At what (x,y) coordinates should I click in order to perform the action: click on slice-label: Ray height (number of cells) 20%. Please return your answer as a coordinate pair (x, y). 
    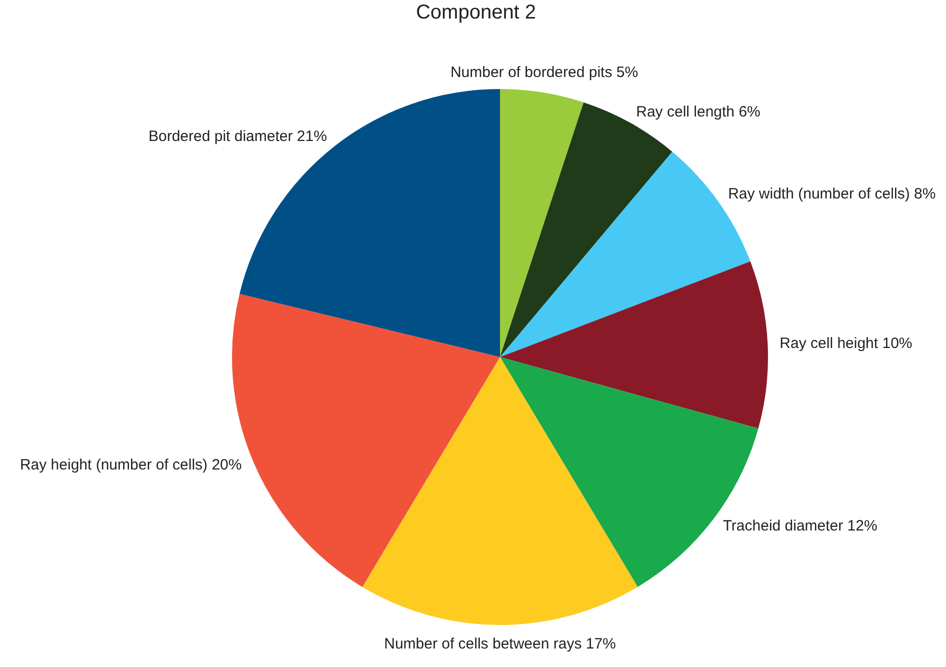
    Looking at the image, I should click on (131, 465).